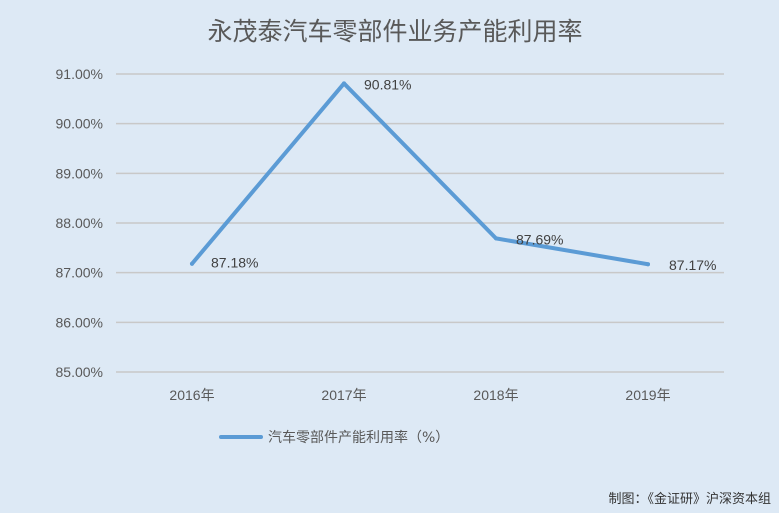 The width and height of the screenshot is (779, 513). Describe the element at coordinates (79, 124) in the screenshot. I see `y-tick-label: 90.00%` at that location.